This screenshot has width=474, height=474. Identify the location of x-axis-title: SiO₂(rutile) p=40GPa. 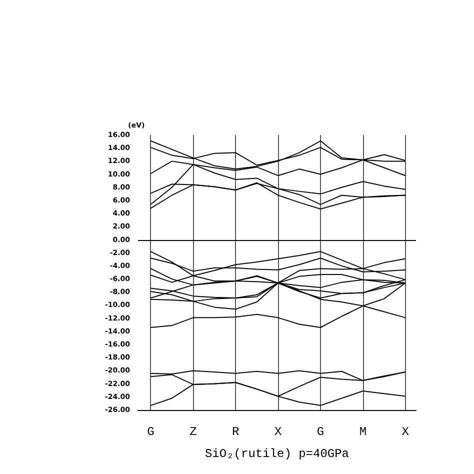
(277, 454).